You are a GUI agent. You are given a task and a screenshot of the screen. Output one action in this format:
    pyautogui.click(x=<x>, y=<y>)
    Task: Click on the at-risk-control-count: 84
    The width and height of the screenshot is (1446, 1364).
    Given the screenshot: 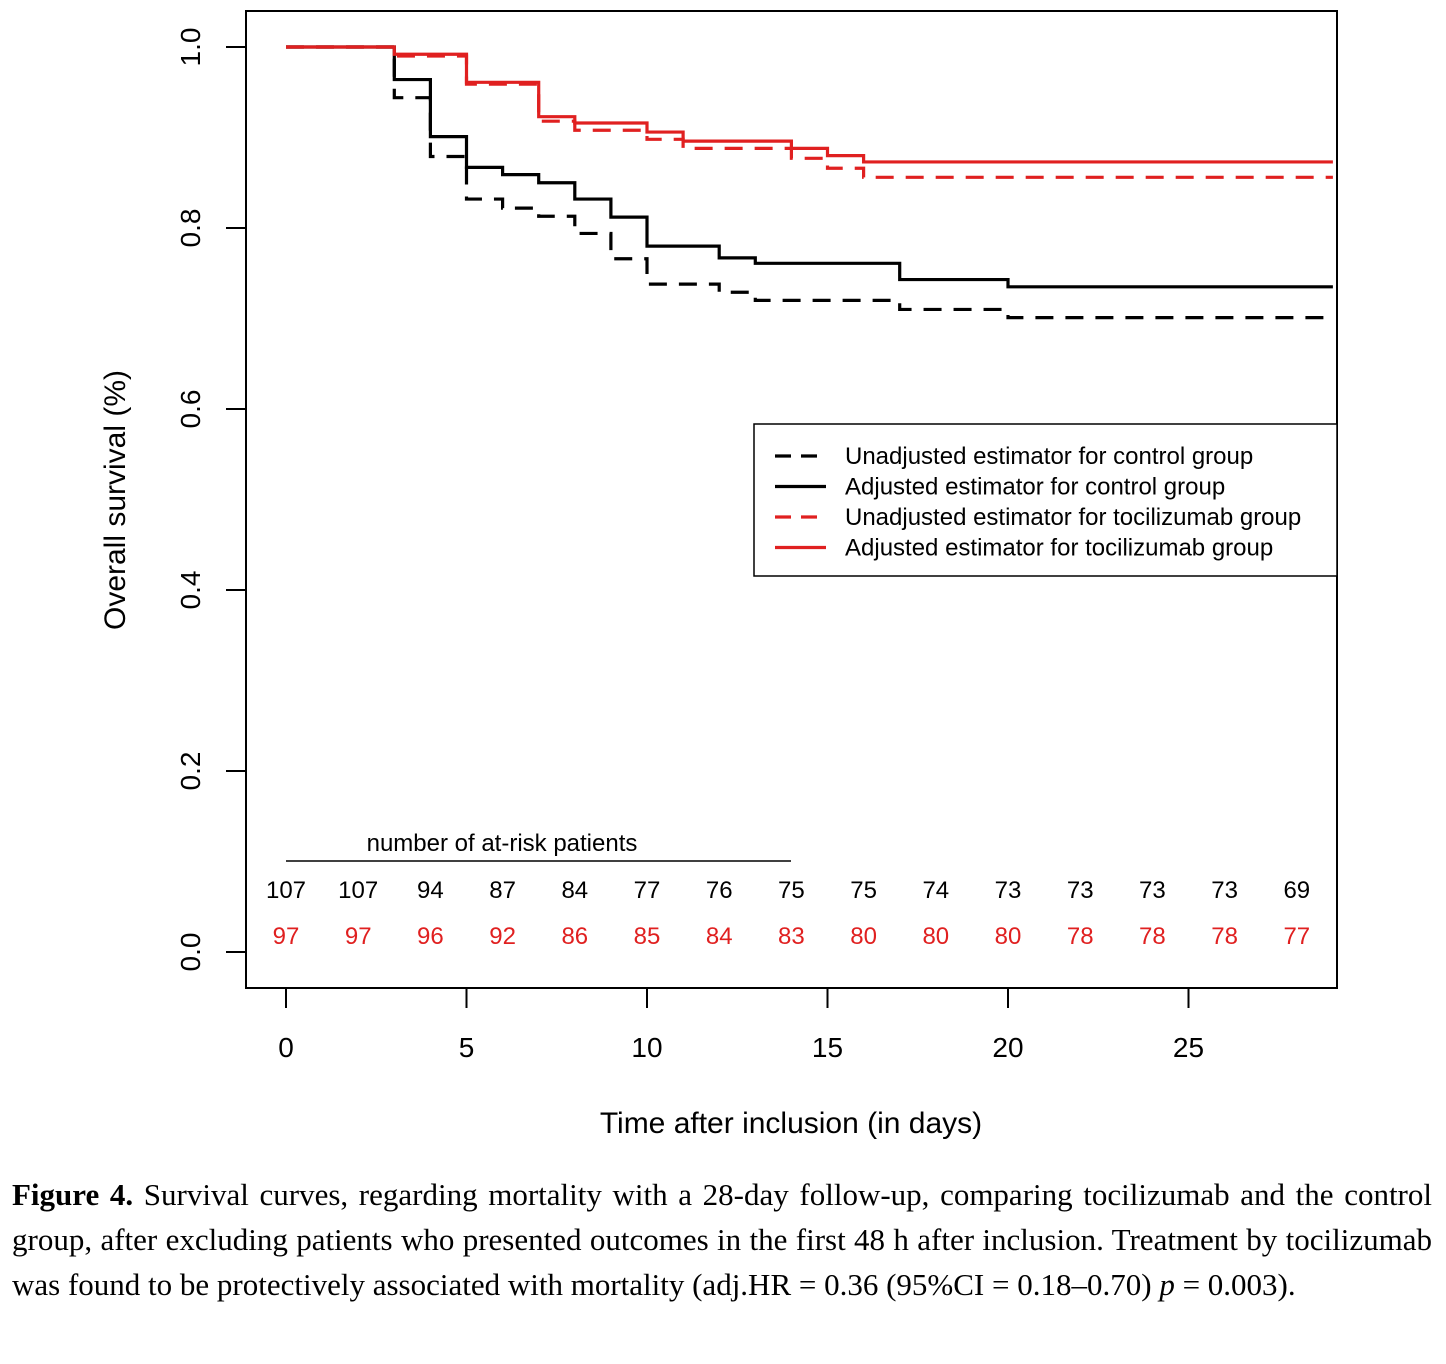 What is the action you would take?
    pyautogui.click(x=574, y=890)
    